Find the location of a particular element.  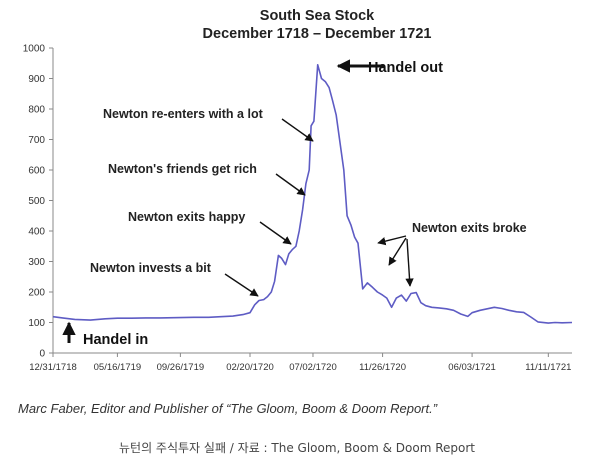

y-tick-label: 500 is located at coordinates (36, 201).